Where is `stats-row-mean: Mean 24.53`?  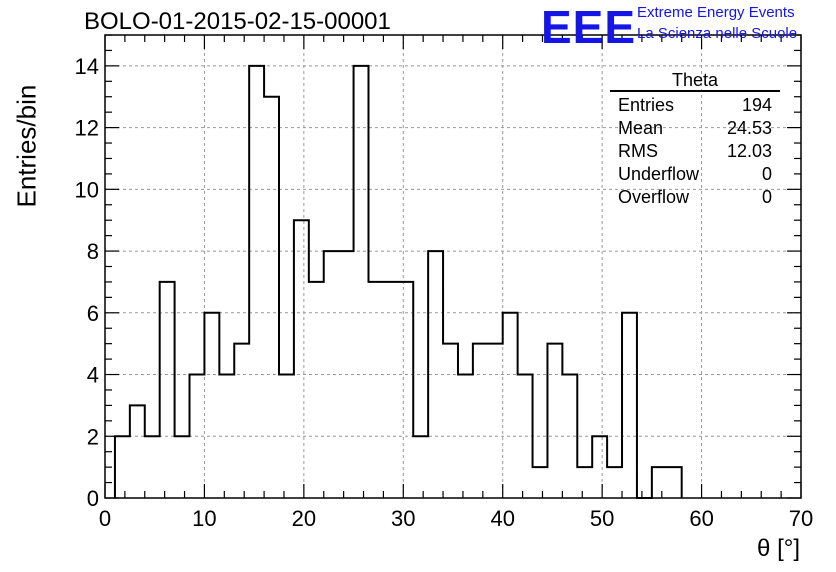
stats-row-mean: Mean 24.53 is located at coordinates (695, 128).